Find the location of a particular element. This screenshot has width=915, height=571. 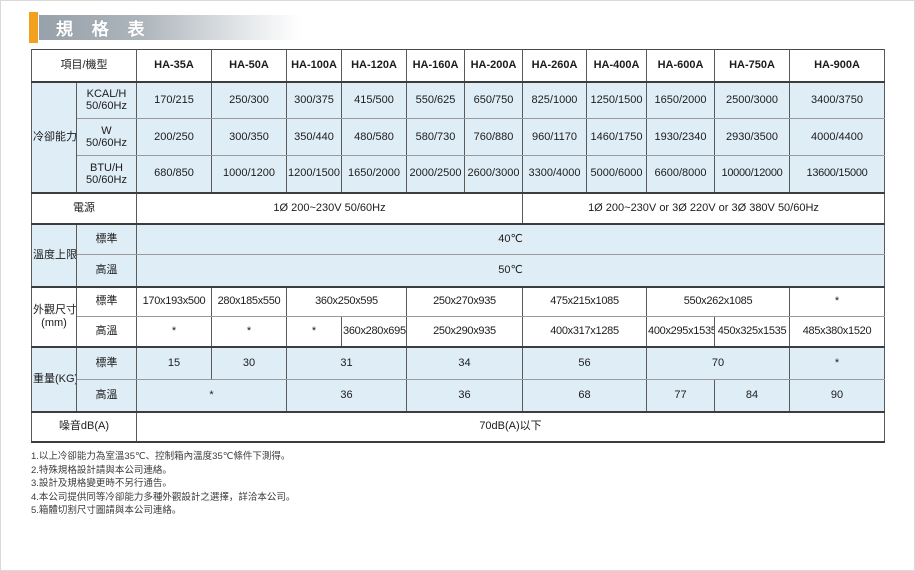

cooling-group-label: 冷卻能力 is located at coordinates (54, 136).